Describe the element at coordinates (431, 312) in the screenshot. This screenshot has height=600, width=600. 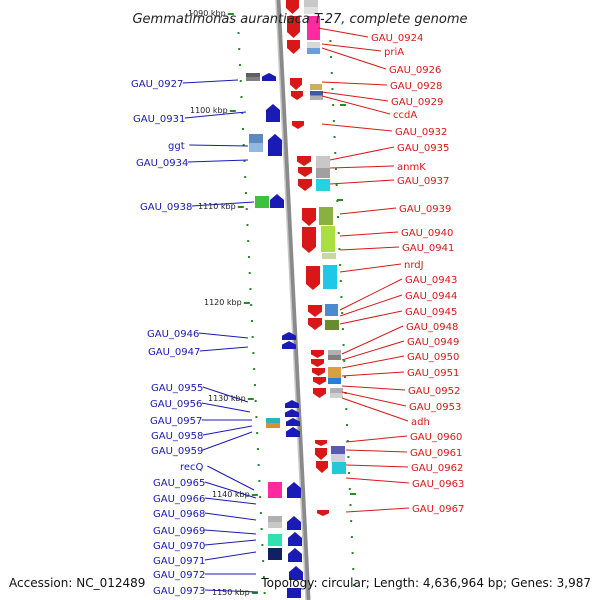
I see `gene-label-right: GAU_0945` at that location.